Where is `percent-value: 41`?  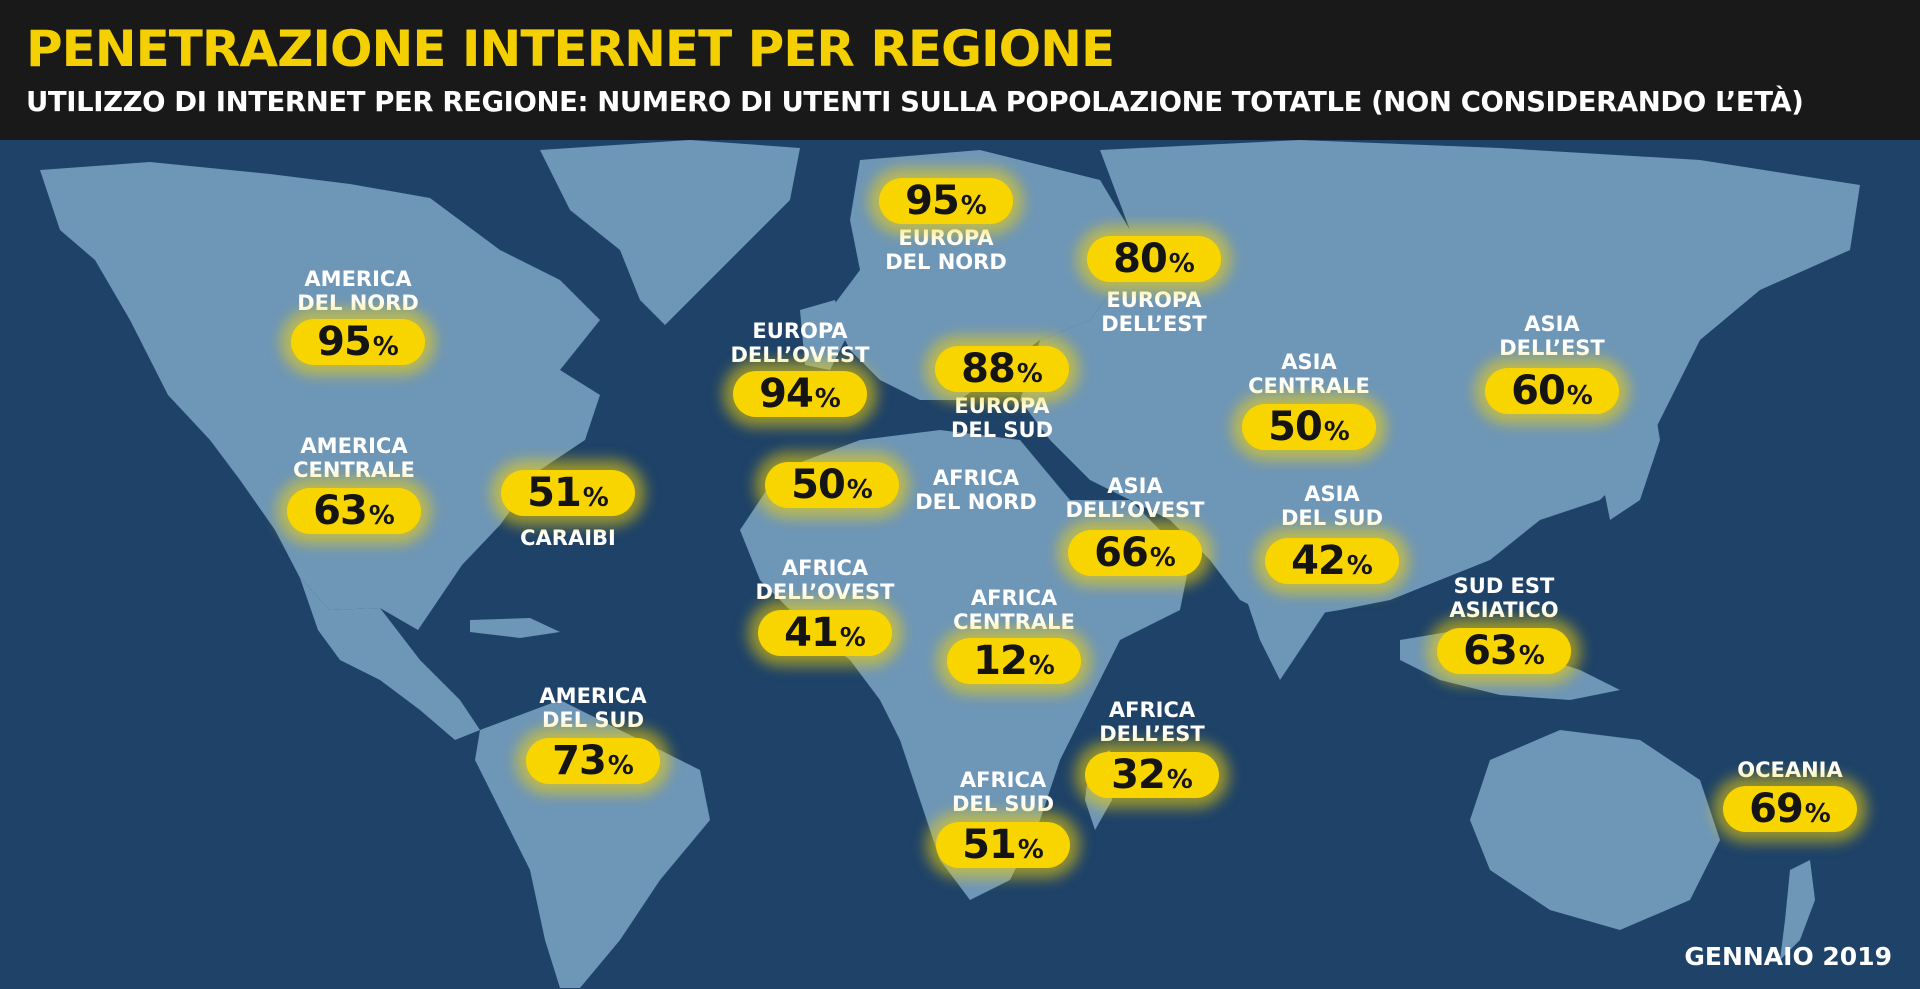 percent-value: 41 is located at coordinates (811, 633).